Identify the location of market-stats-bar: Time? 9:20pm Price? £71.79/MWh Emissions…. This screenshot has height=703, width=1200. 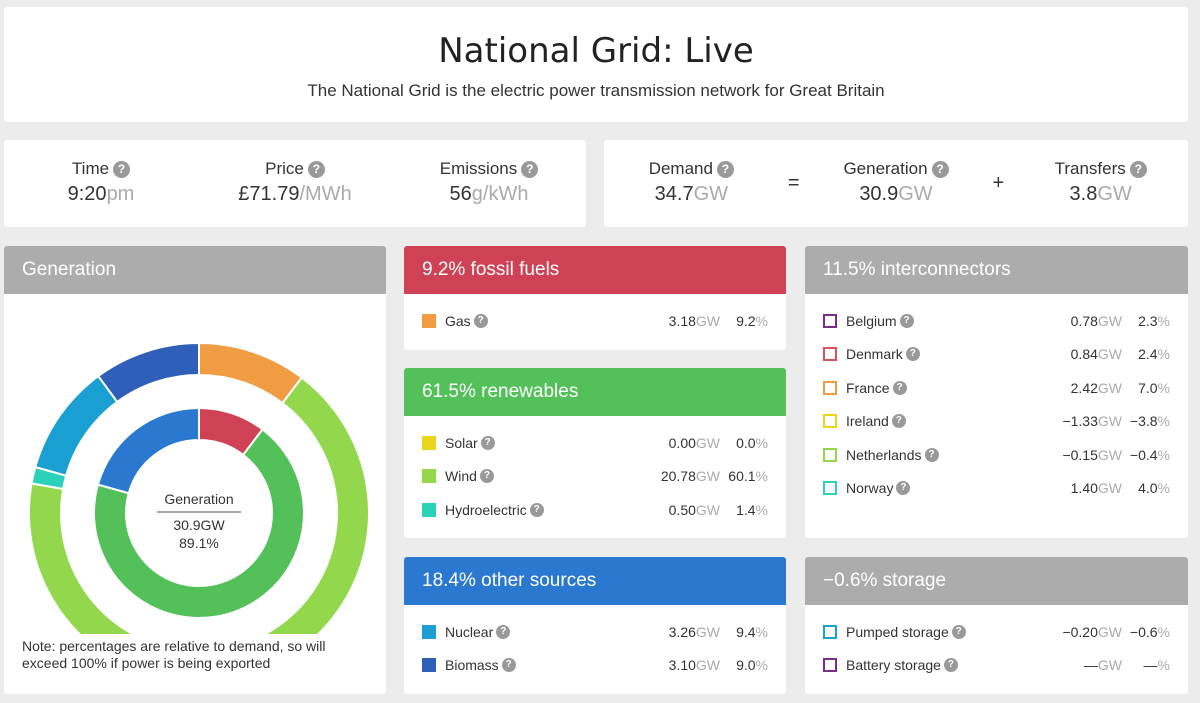
(295, 183).